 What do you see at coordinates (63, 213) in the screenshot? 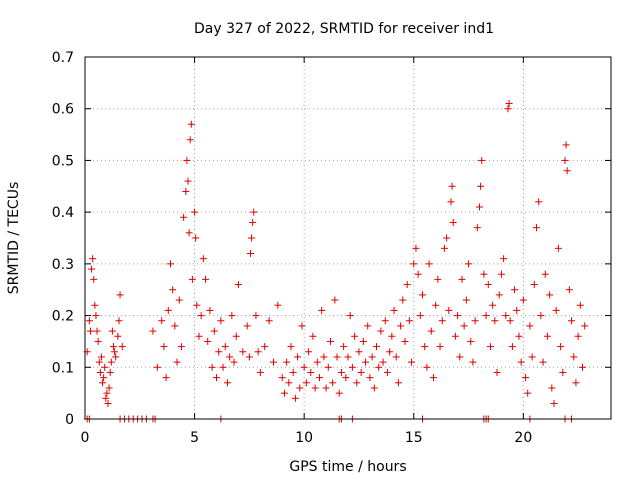
I see `y-tick-label: 0.4` at bounding box center [63, 213].